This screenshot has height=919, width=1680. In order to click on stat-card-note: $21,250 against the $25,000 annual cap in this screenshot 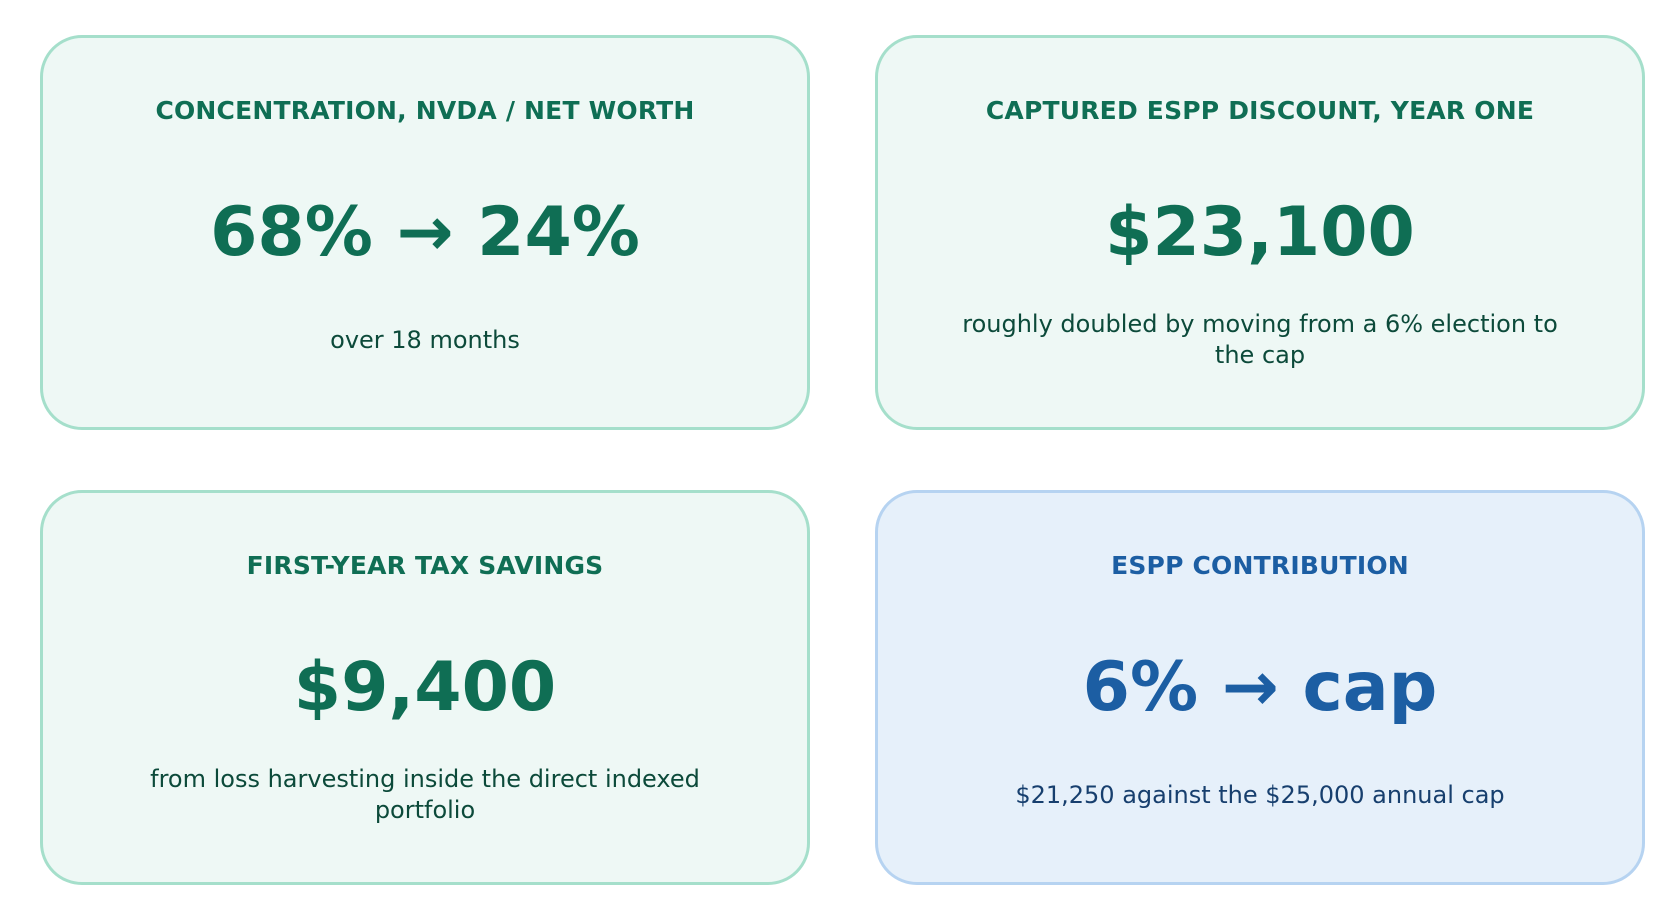, I will do `click(1260, 794)`.